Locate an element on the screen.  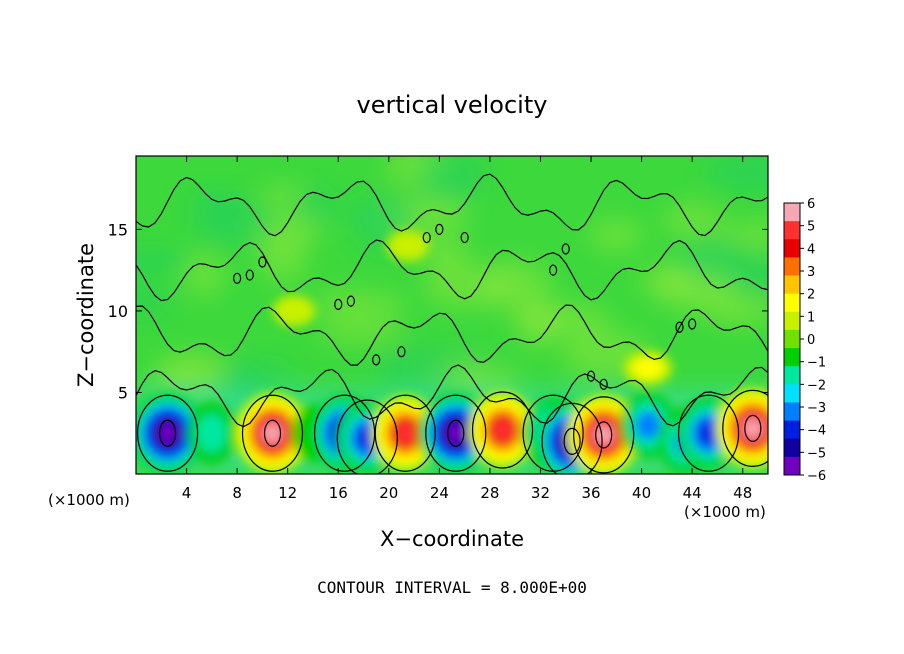
y-axis-label: Z−coordinate is located at coordinates (86, 315).